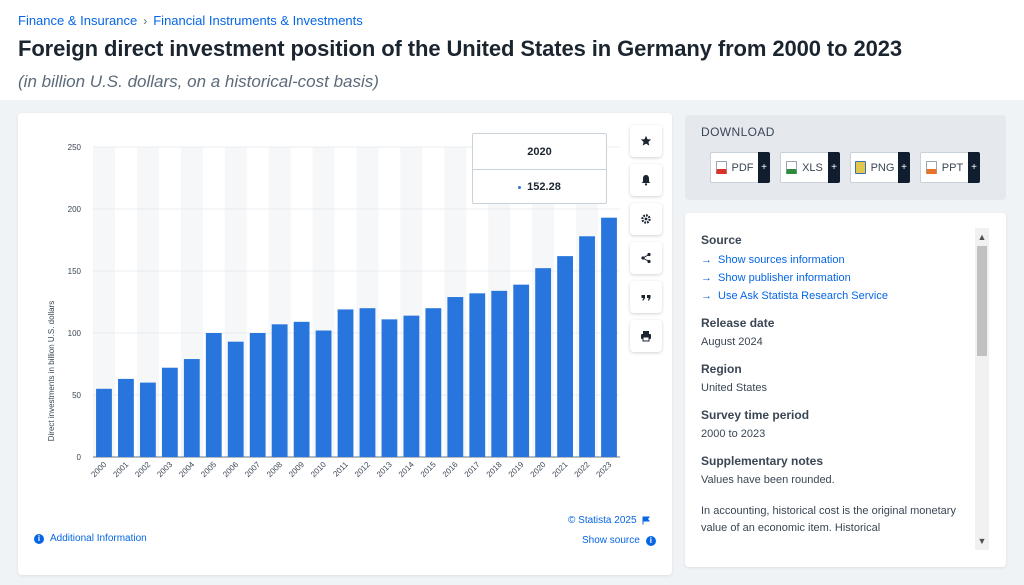 Image resolution: width=1024 pixels, height=585 pixels. What do you see at coordinates (609, 520) in the screenshot?
I see `statista-credit-link: © Statista 2025` at bounding box center [609, 520].